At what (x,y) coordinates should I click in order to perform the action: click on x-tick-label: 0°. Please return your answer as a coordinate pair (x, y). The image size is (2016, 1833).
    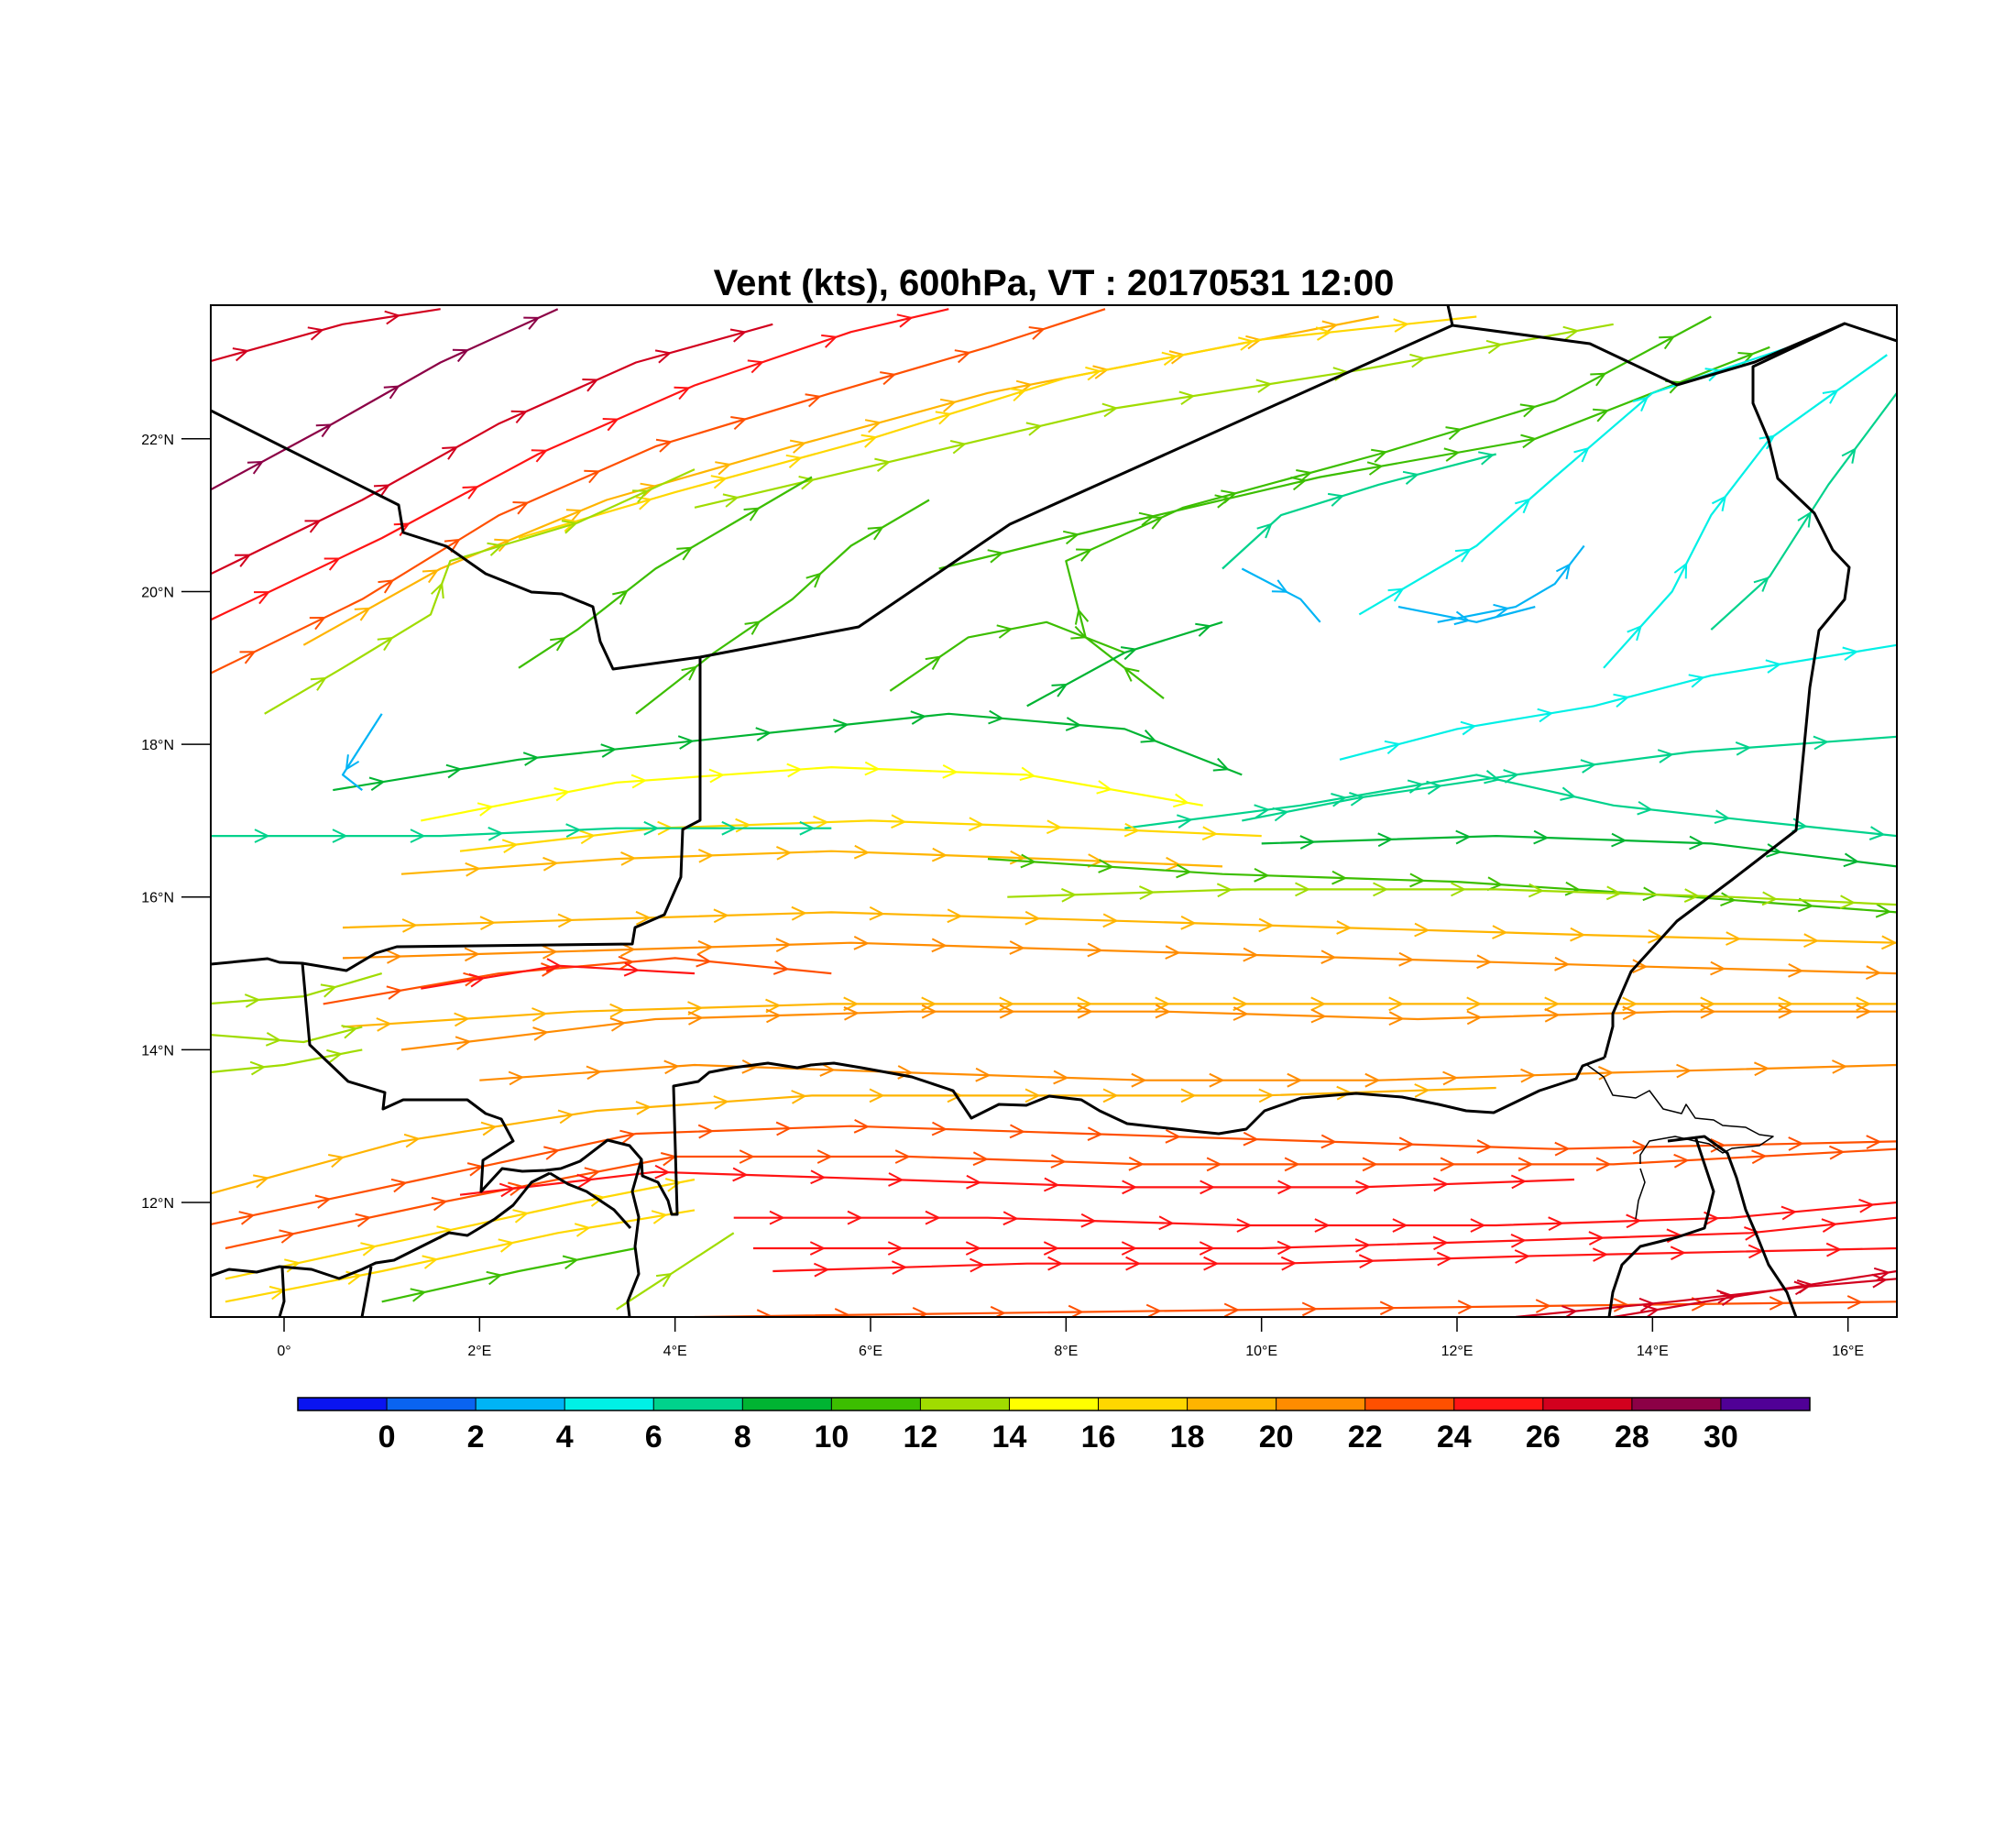
    Looking at the image, I should click on (283, 1351).